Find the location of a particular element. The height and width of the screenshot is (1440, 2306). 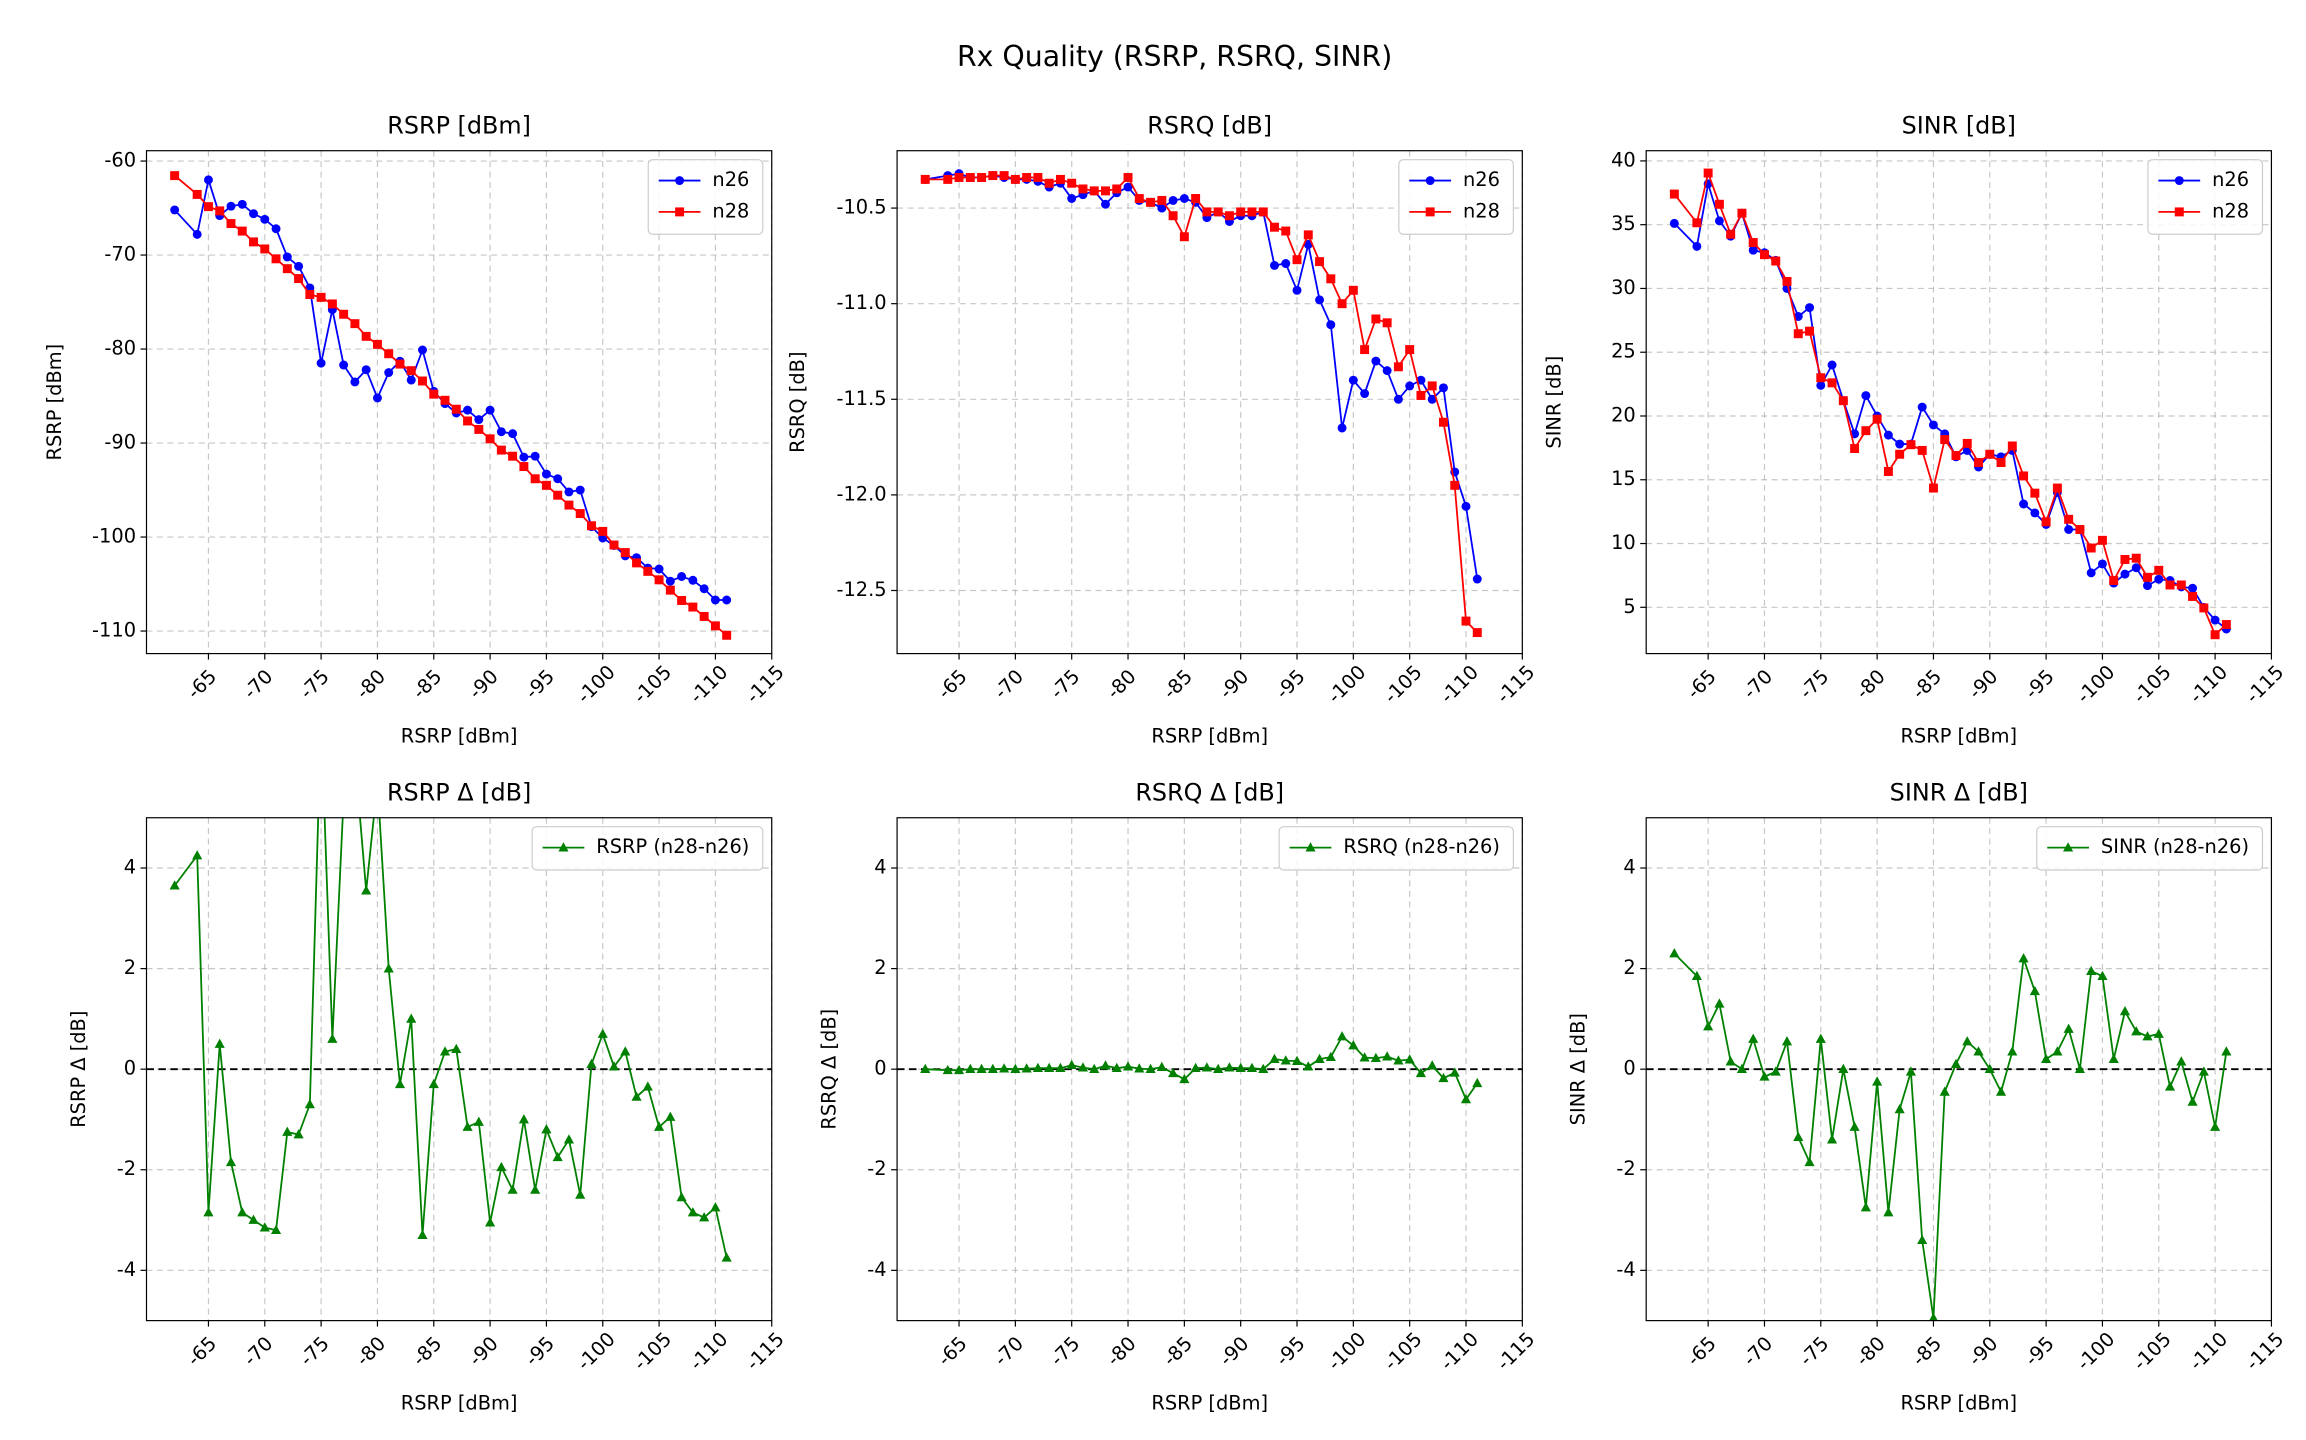

x-tick-label: -65 is located at coordinates (201, 1351).